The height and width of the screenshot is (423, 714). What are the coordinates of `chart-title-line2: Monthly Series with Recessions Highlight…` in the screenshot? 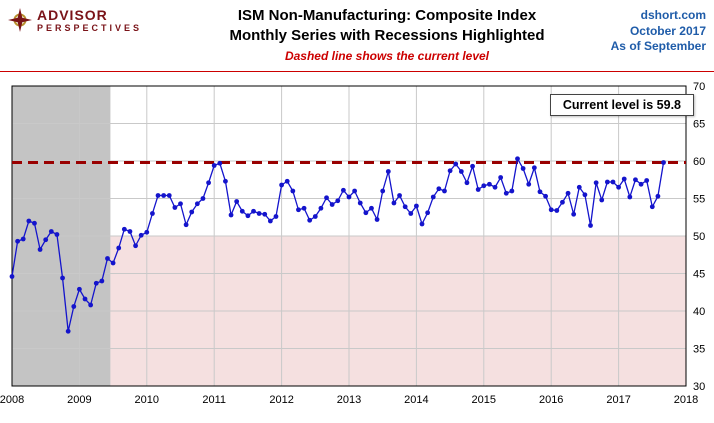 It's located at (387, 36).